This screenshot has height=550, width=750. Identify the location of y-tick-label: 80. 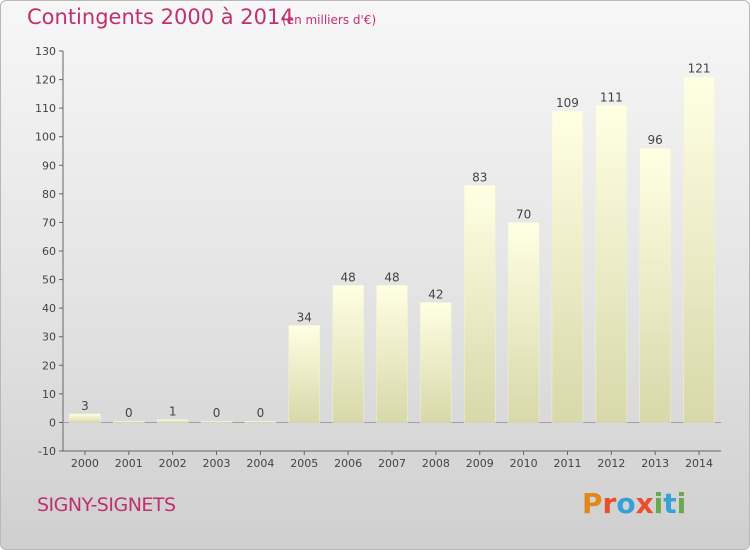
(49, 194).